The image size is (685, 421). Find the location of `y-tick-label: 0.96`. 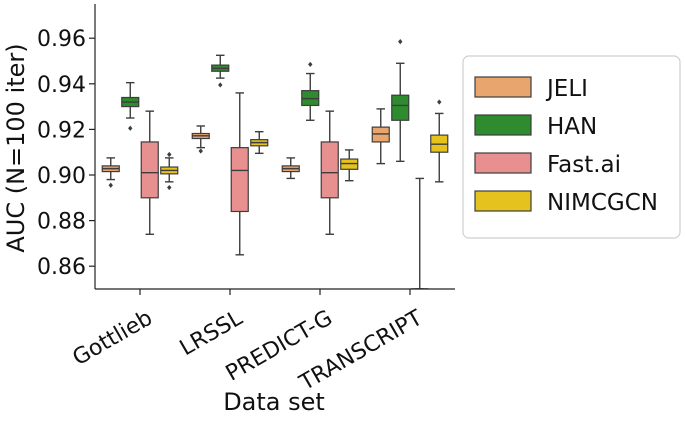

y-tick-label: 0.96 is located at coordinates (61, 39).